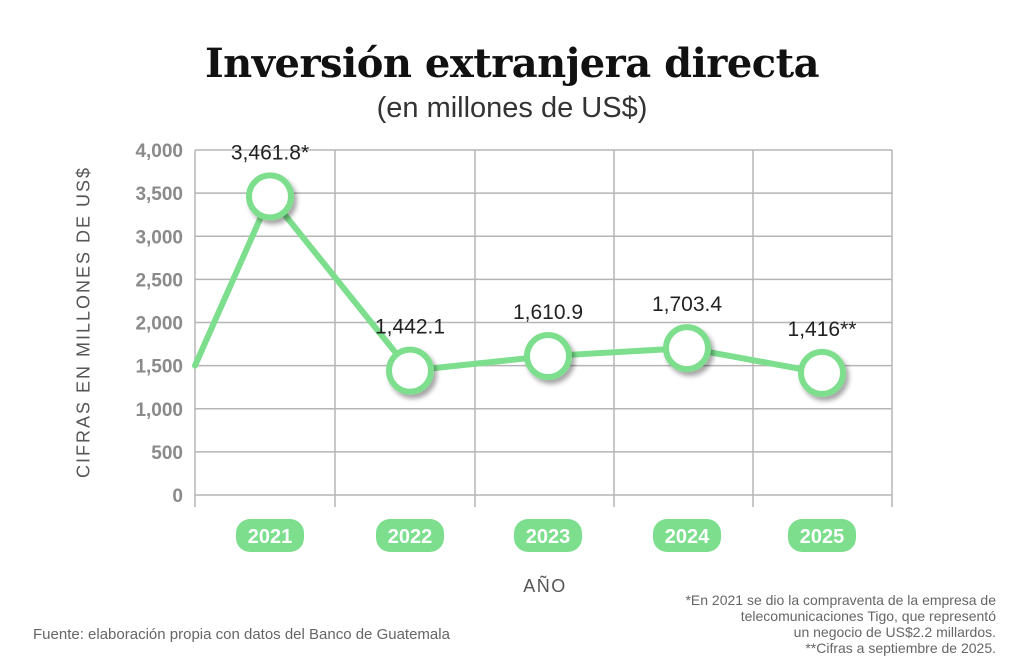 The width and height of the screenshot is (1024, 670). I want to click on footnote-line: un negocio de US$2.2 millardos., so click(894, 632).